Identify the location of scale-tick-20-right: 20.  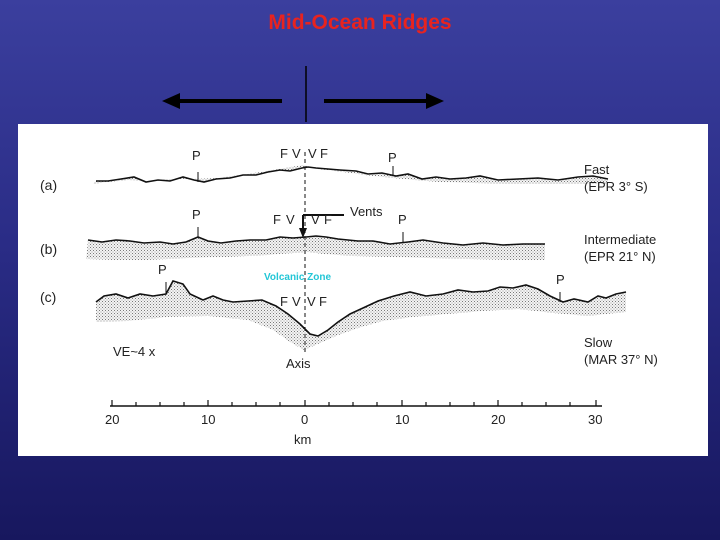
(498, 419).